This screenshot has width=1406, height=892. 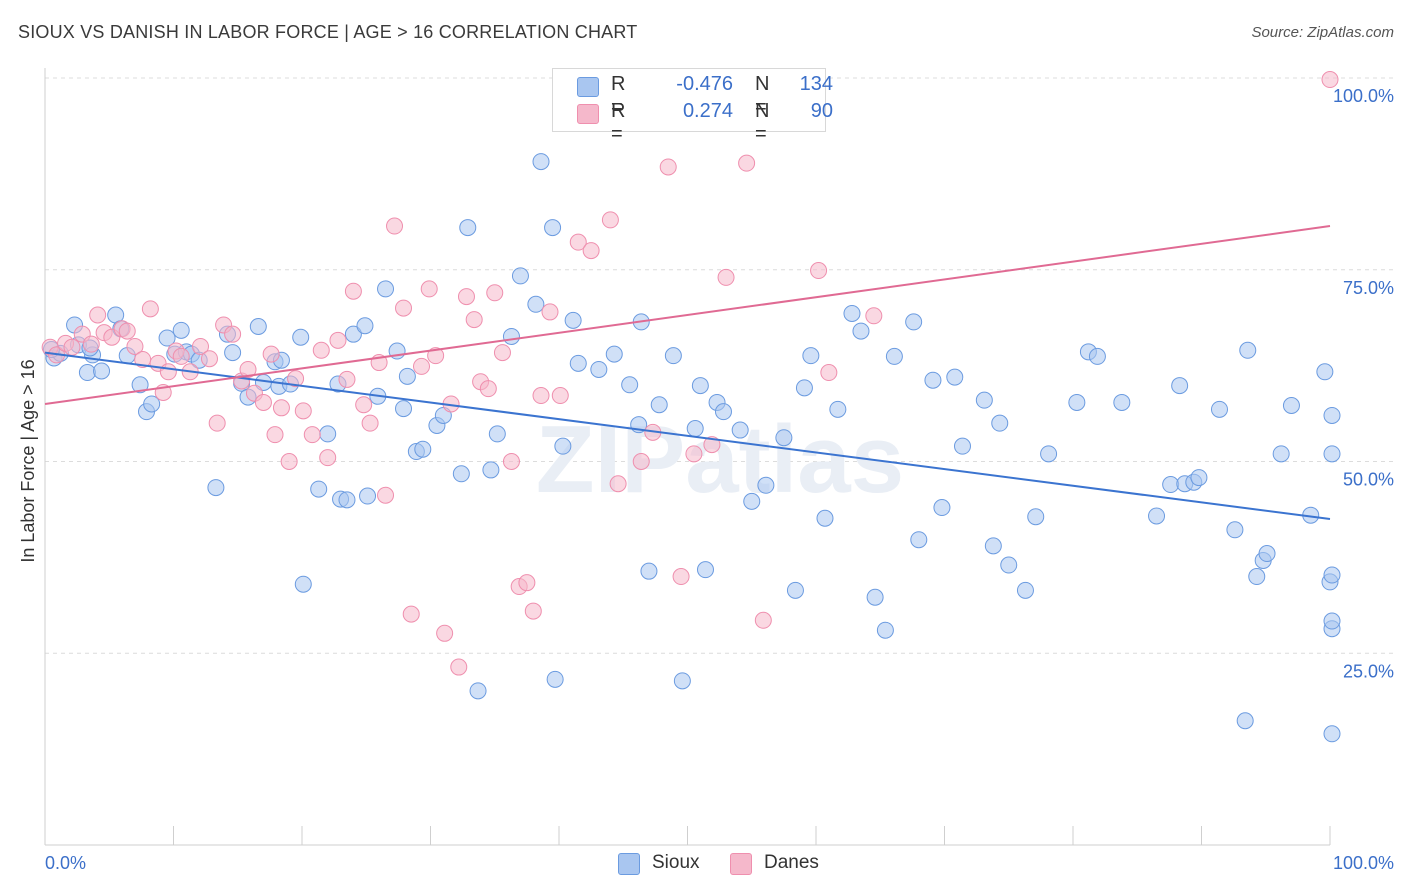 What do you see at coordinates (821, 111) in the screenshot?
I see `n-value: 90` at bounding box center [821, 111].